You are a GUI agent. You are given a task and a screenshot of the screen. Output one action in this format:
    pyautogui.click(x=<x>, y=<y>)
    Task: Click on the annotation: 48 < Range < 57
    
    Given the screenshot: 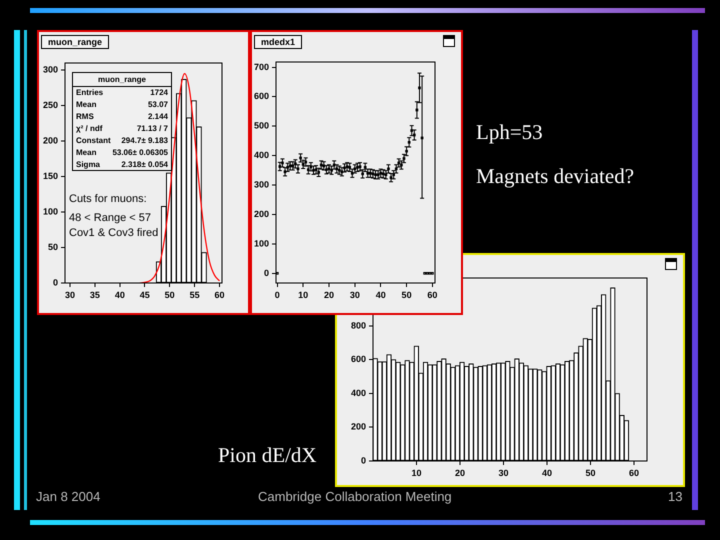 What is the action you would take?
    pyautogui.click(x=110, y=218)
    